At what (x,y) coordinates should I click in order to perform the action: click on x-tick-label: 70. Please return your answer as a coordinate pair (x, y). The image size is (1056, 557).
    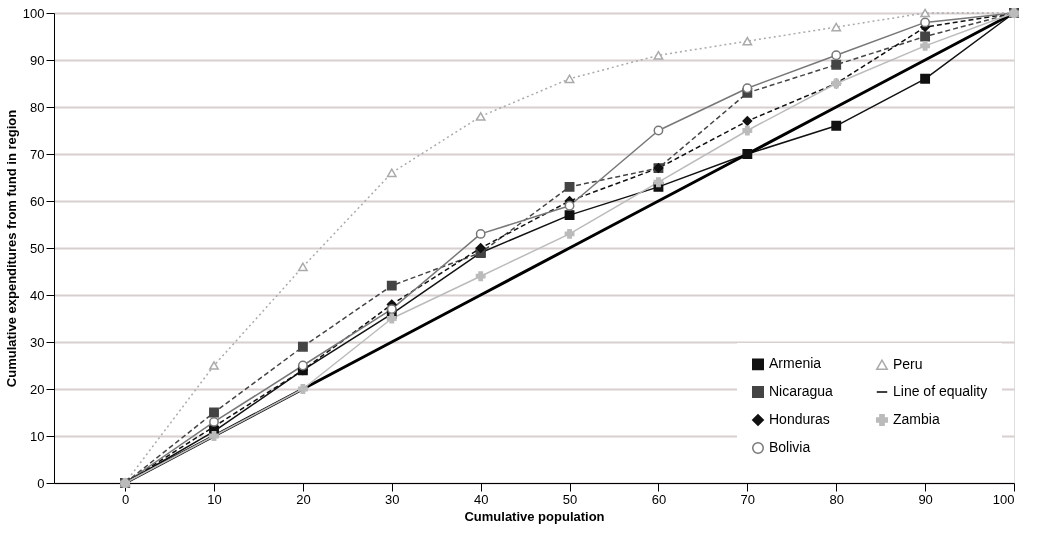
    Looking at the image, I should click on (748, 499).